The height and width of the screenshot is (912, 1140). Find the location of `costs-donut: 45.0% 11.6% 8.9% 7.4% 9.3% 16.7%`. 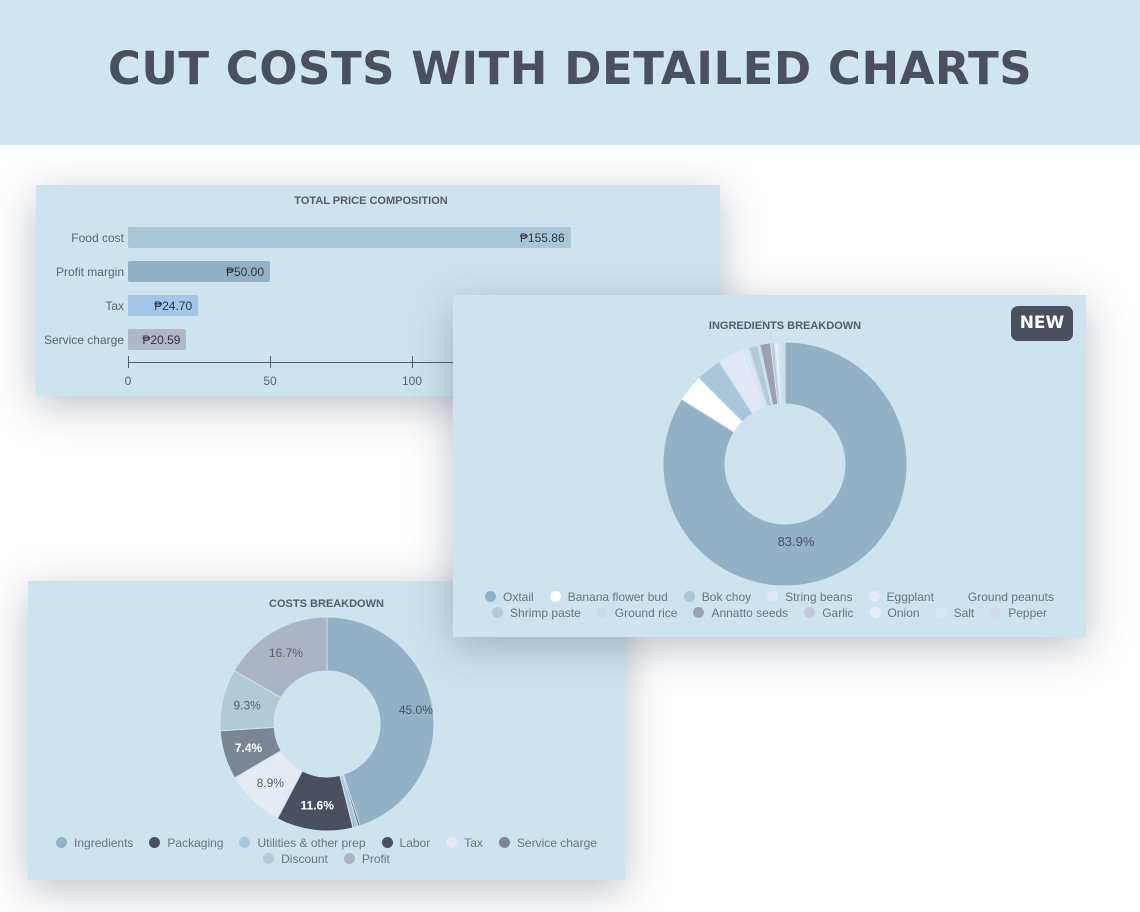

costs-donut: 45.0% 11.6% 8.9% 7.4% 9.3% 16.7% is located at coordinates (327, 724).